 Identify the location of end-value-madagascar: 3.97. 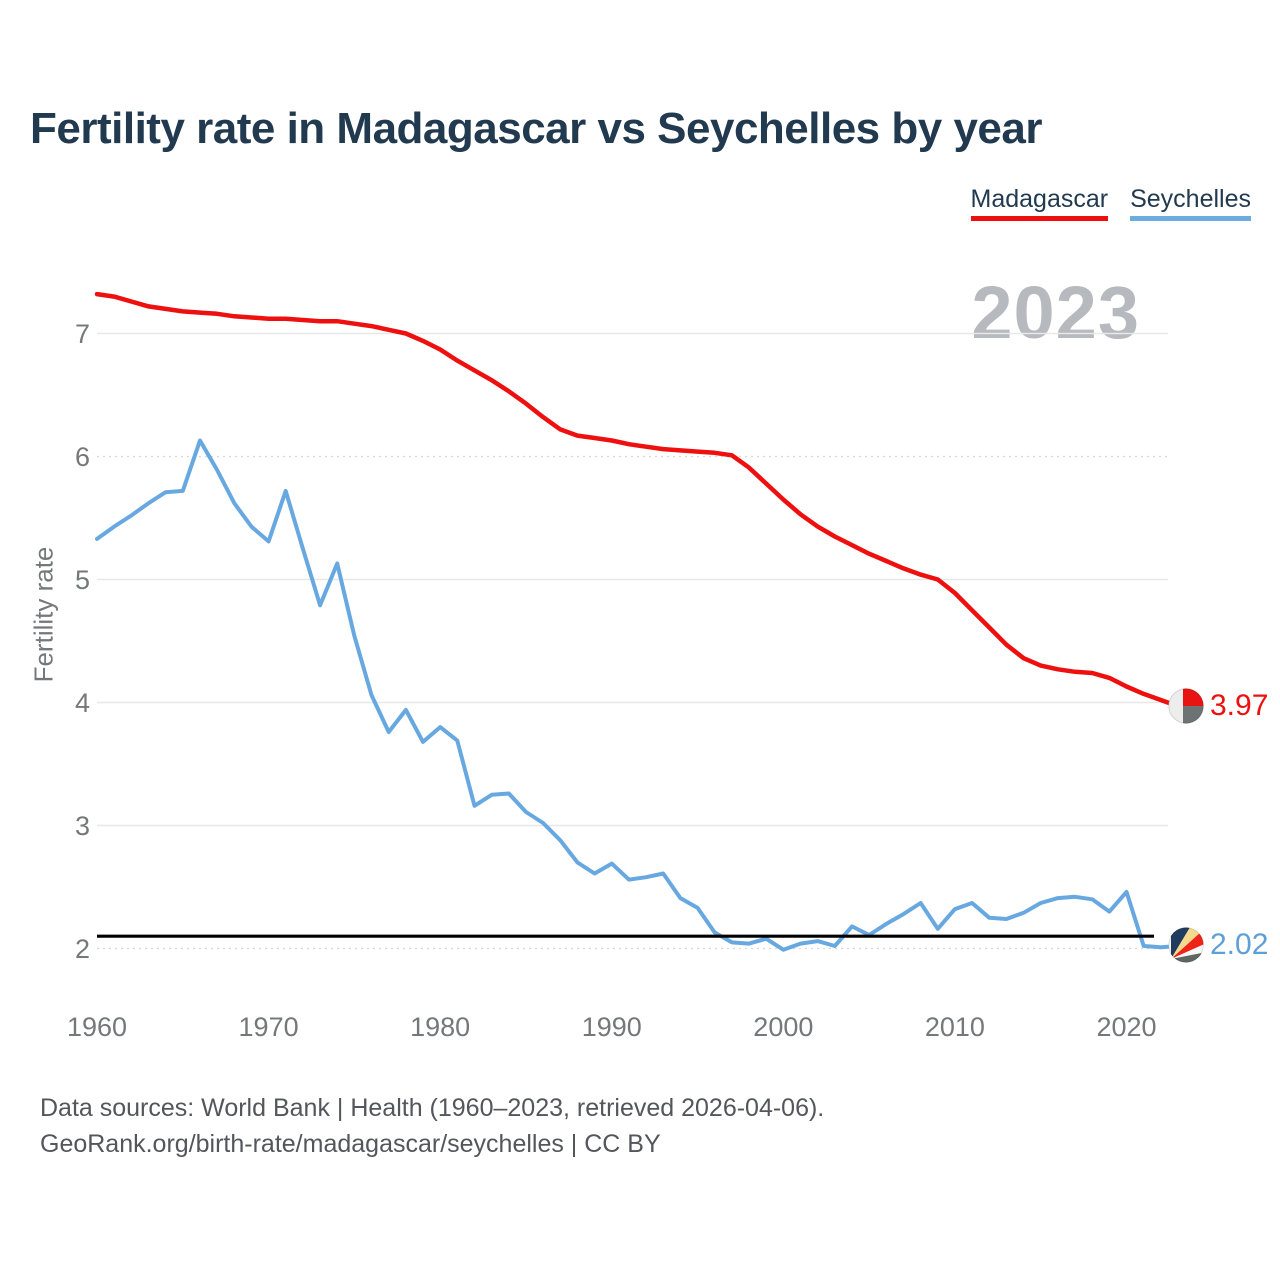
(1239, 705).